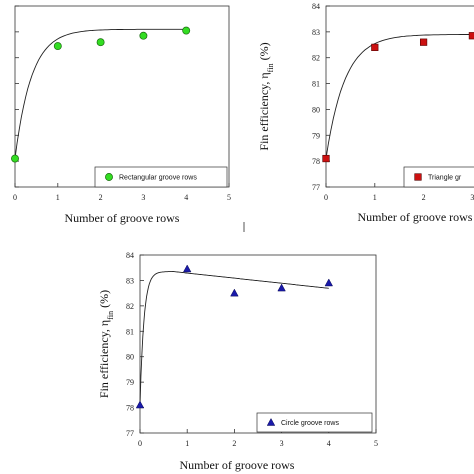 The width and height of the screenshot is (474, 474). Describe the element at coordinates (445, 178) in the screenshot. I see `legend-label: Triangle gr` at that location.